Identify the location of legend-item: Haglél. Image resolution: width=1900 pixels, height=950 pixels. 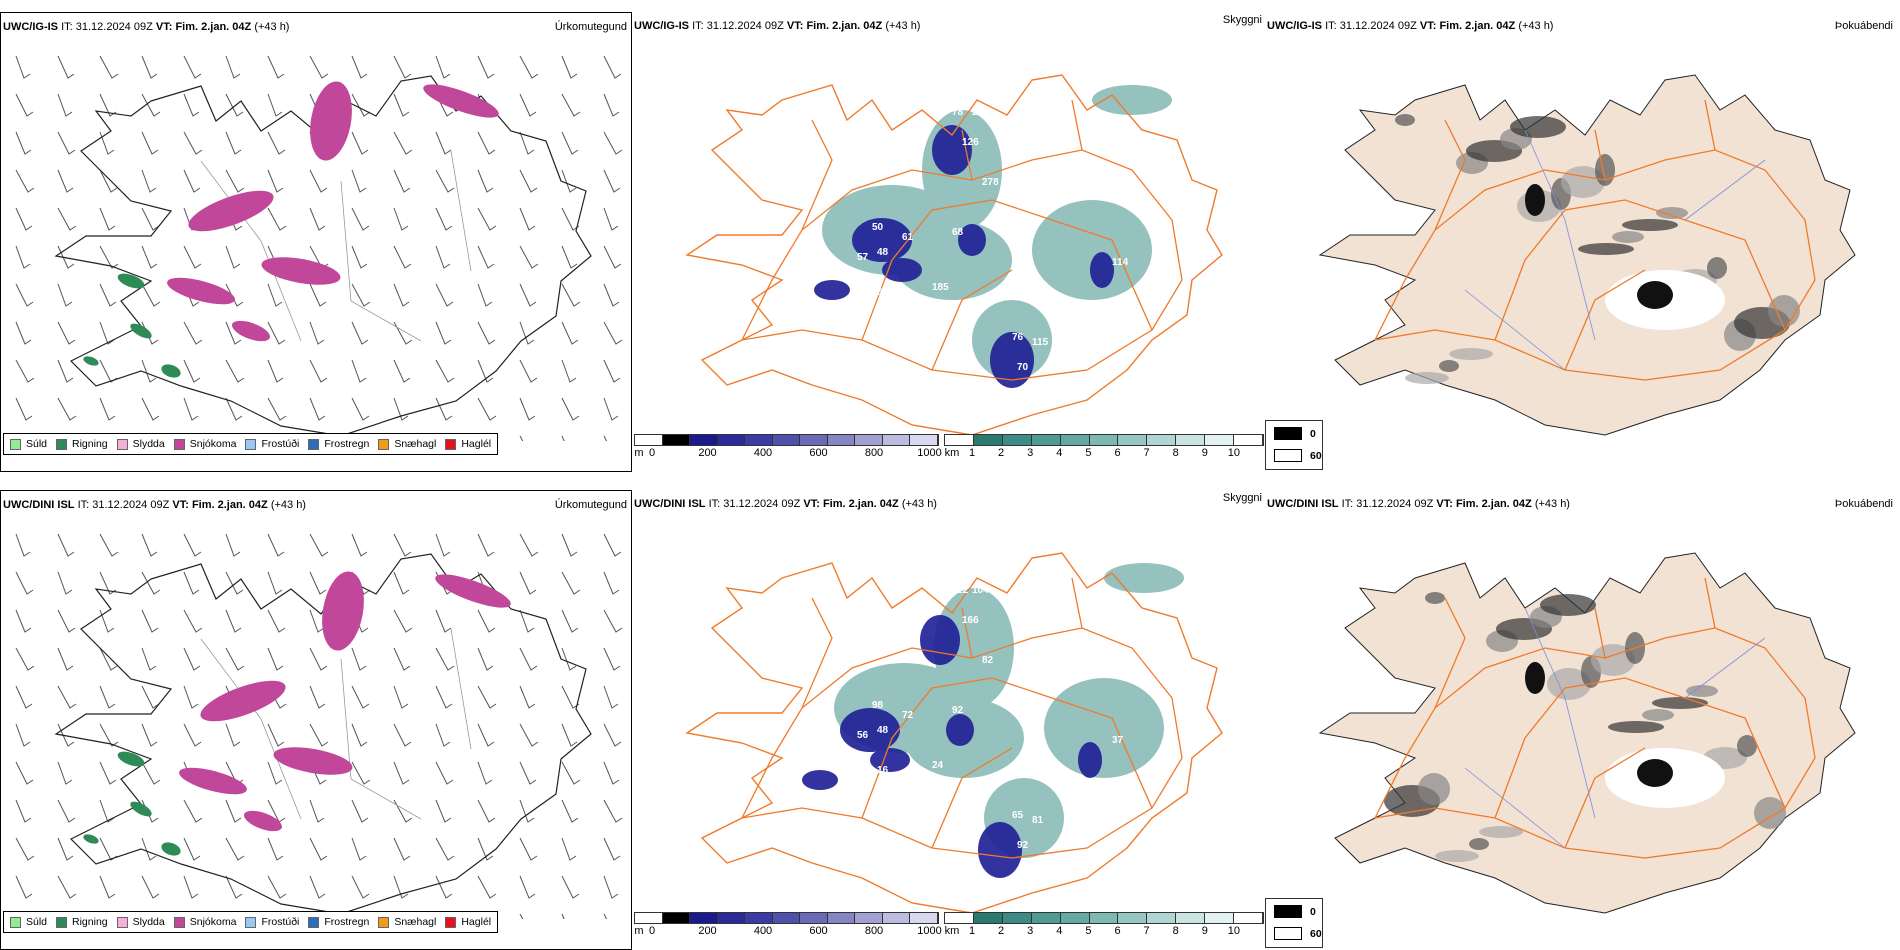
(468, 922).